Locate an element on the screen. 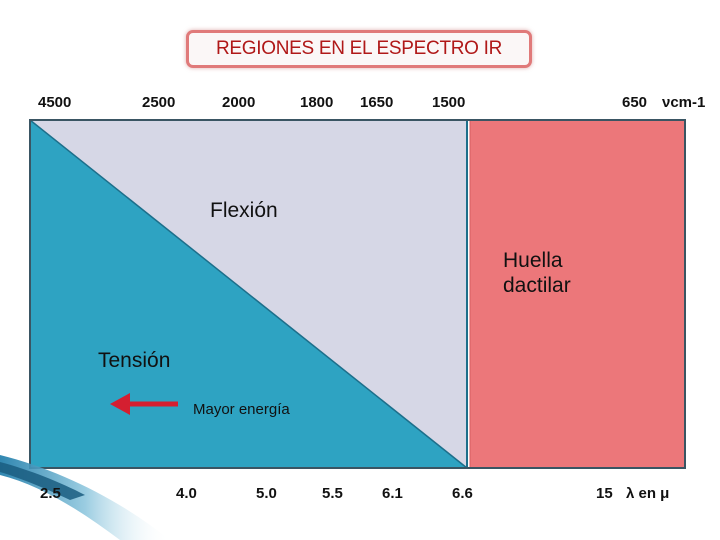 The image size is (720, 540). top-tick-650: 650 is located at coordinates (635, 102).